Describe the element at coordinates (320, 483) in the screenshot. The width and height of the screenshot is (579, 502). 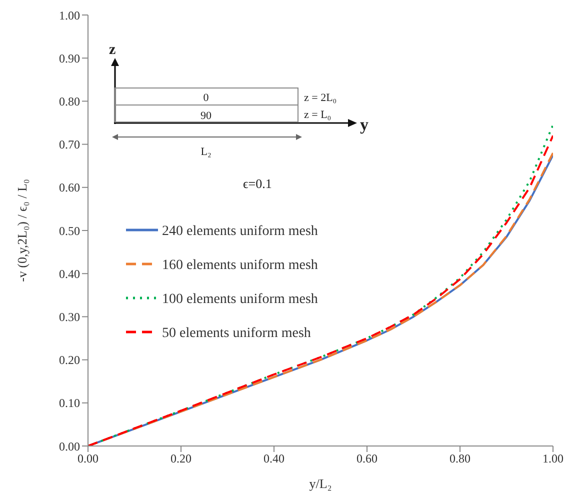
I see `x-axis-title: y/L₂` at that location.